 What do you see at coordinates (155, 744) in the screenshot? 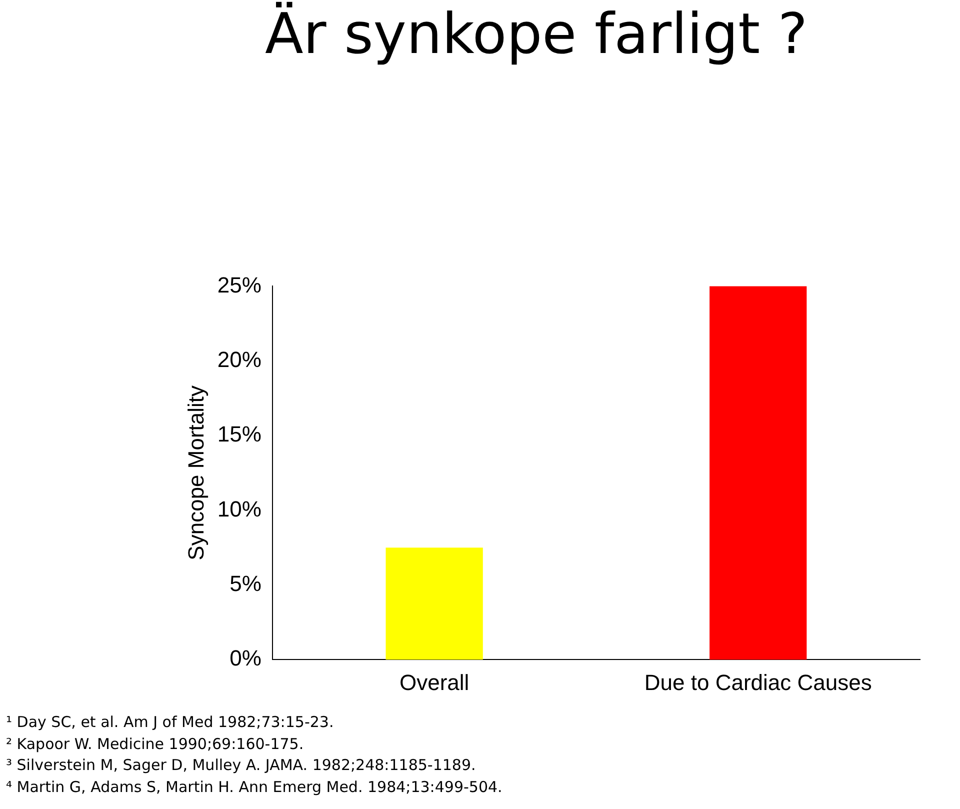
I see `text: ² Kapoor W. Medicine 1990;69:160-175.` at bounding box center [155, 744].